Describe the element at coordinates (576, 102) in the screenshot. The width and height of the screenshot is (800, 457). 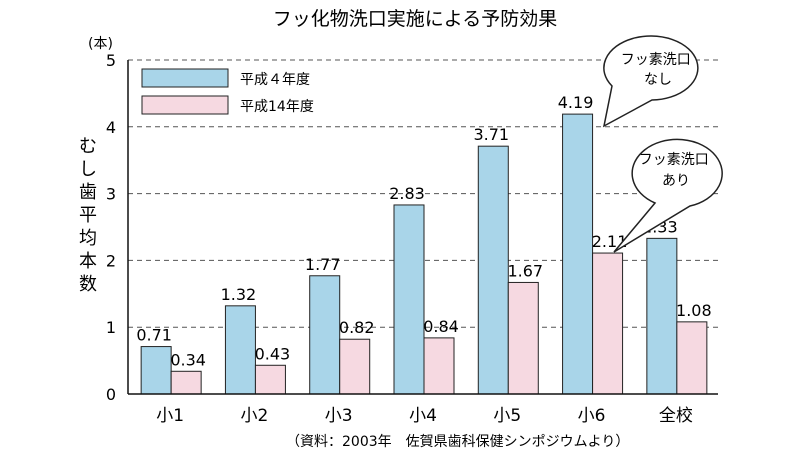
I see `data-label-h4: 4.19` at that location.